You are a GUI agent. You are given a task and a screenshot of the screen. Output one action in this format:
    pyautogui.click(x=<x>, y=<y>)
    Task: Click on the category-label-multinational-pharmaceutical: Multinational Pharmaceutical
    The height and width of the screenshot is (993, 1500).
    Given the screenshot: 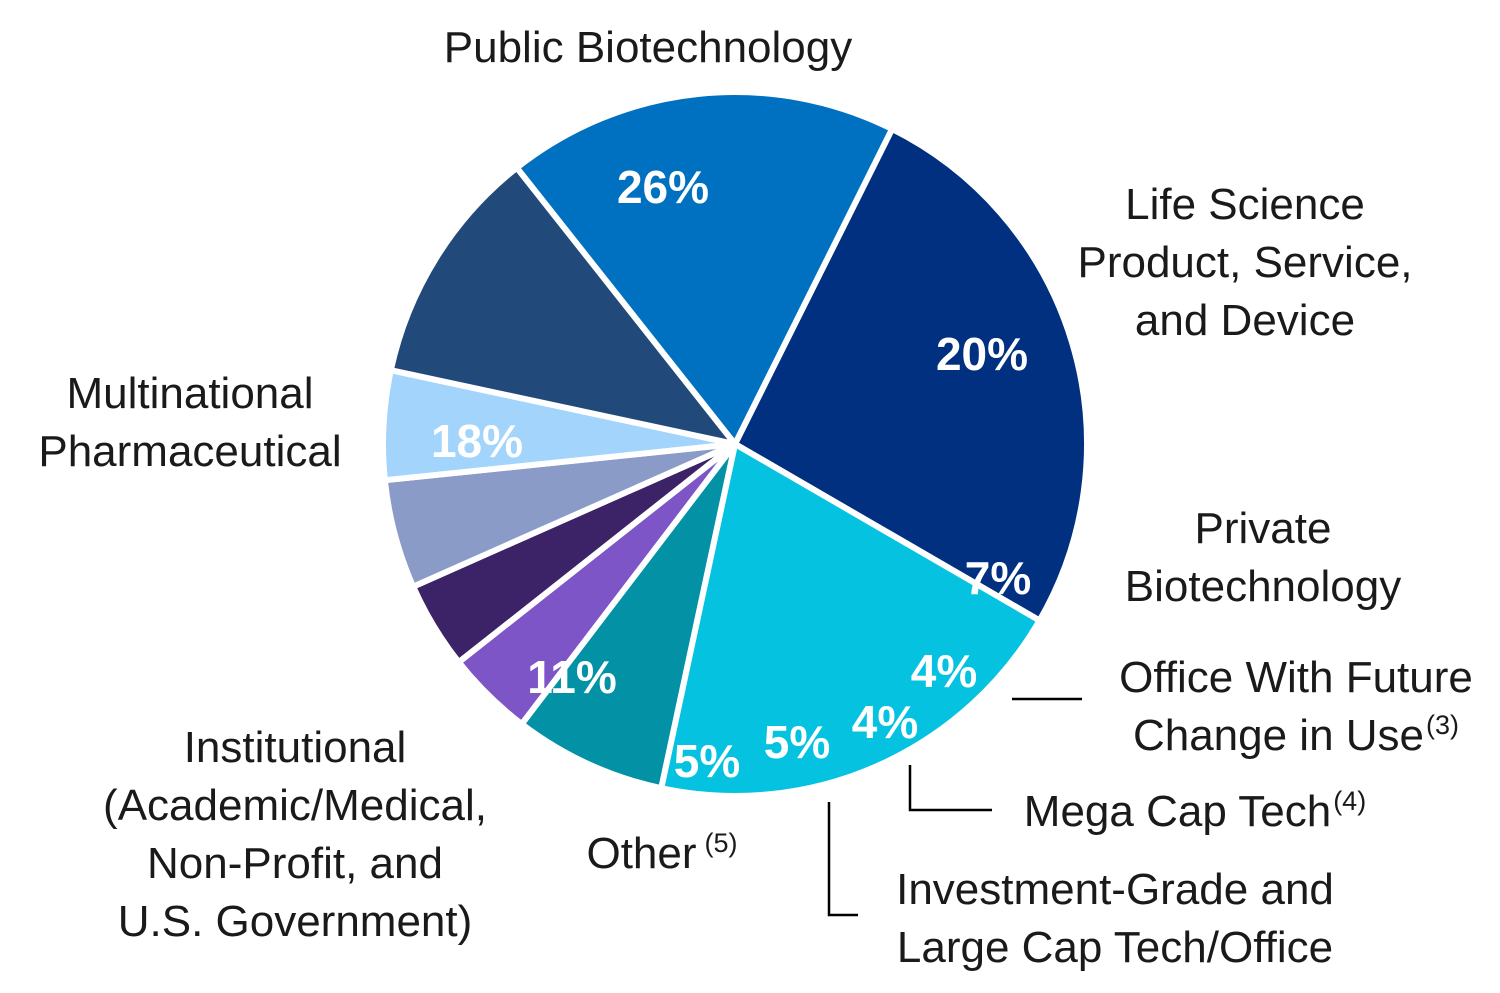 What is the action you would take?
    pyautogui.click(x=189, y=422)
    